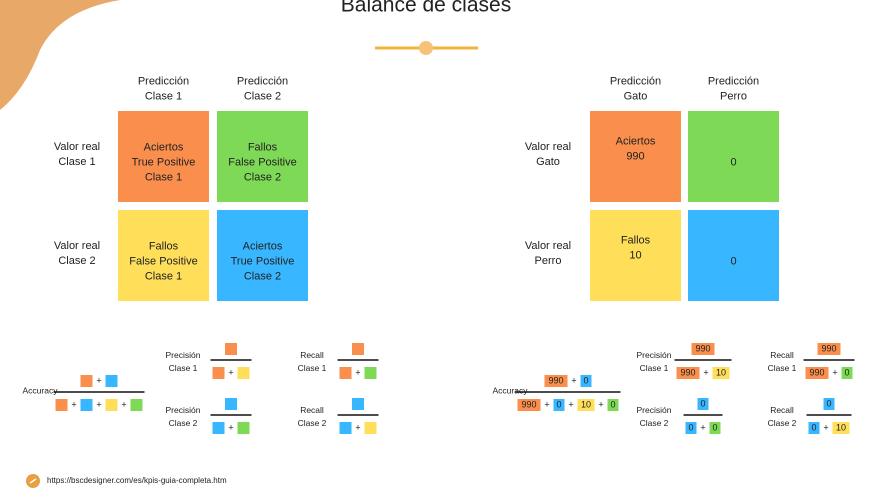 The image size is (887, 497). Describe the element at coordinates (636, 96) in the screenshot. I see `column-header: Gato` at that location.